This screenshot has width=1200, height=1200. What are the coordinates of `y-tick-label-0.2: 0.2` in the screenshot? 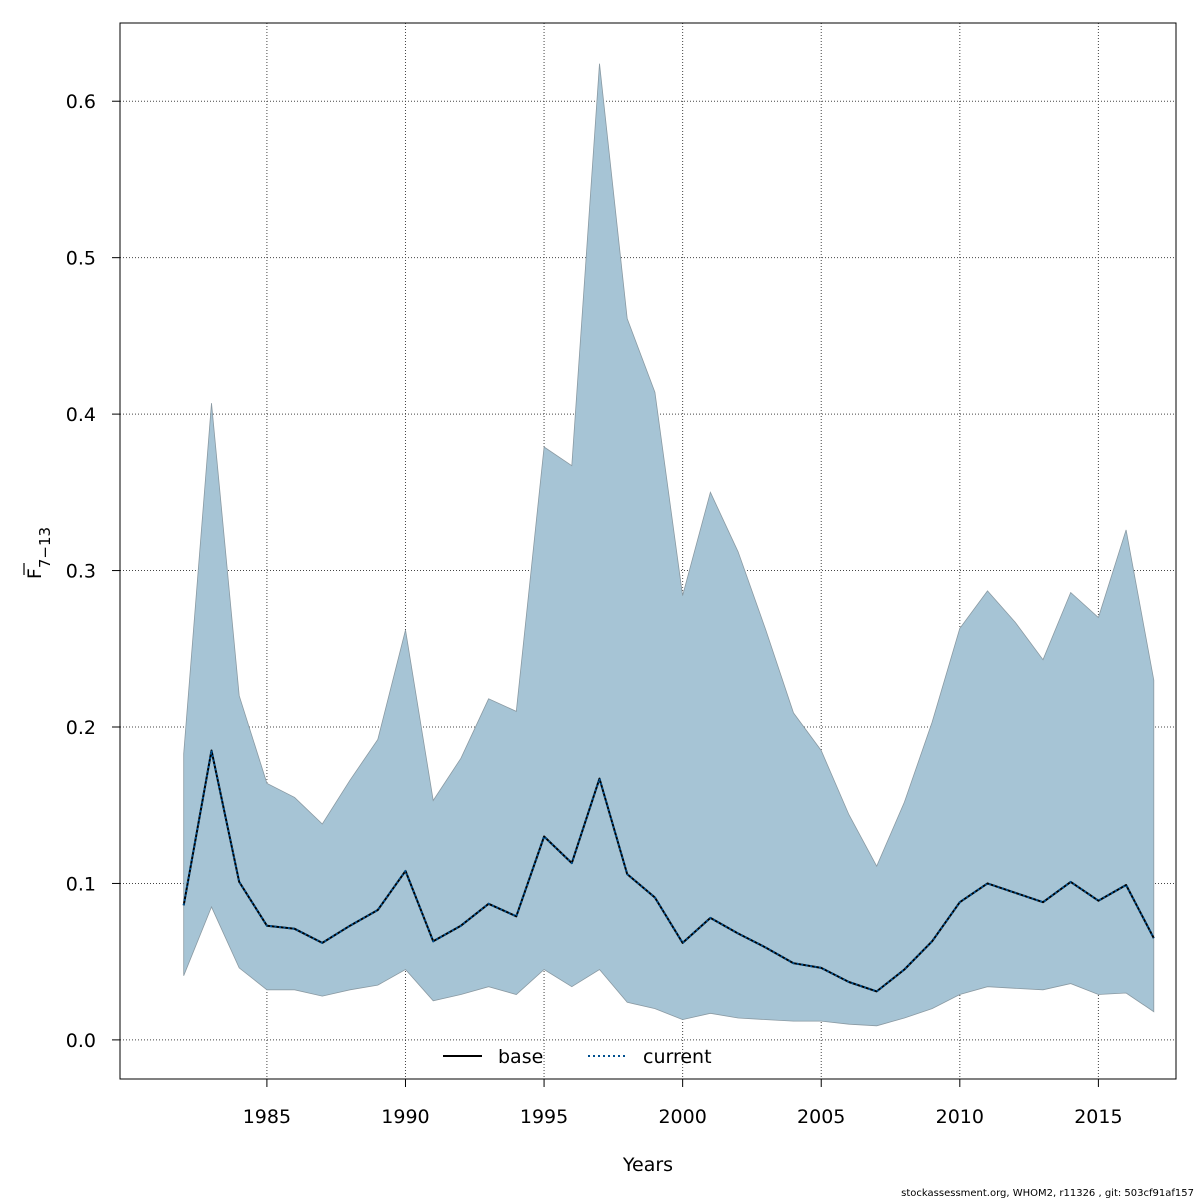 It's located at (81, 728).